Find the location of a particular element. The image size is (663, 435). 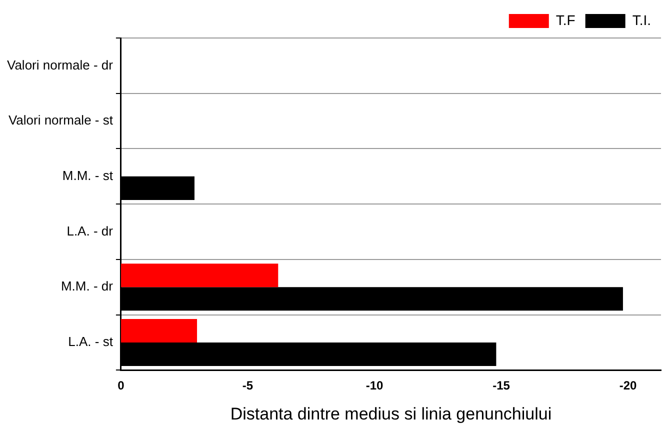

legend-label: T.I. is located at coordinates (642, 20).